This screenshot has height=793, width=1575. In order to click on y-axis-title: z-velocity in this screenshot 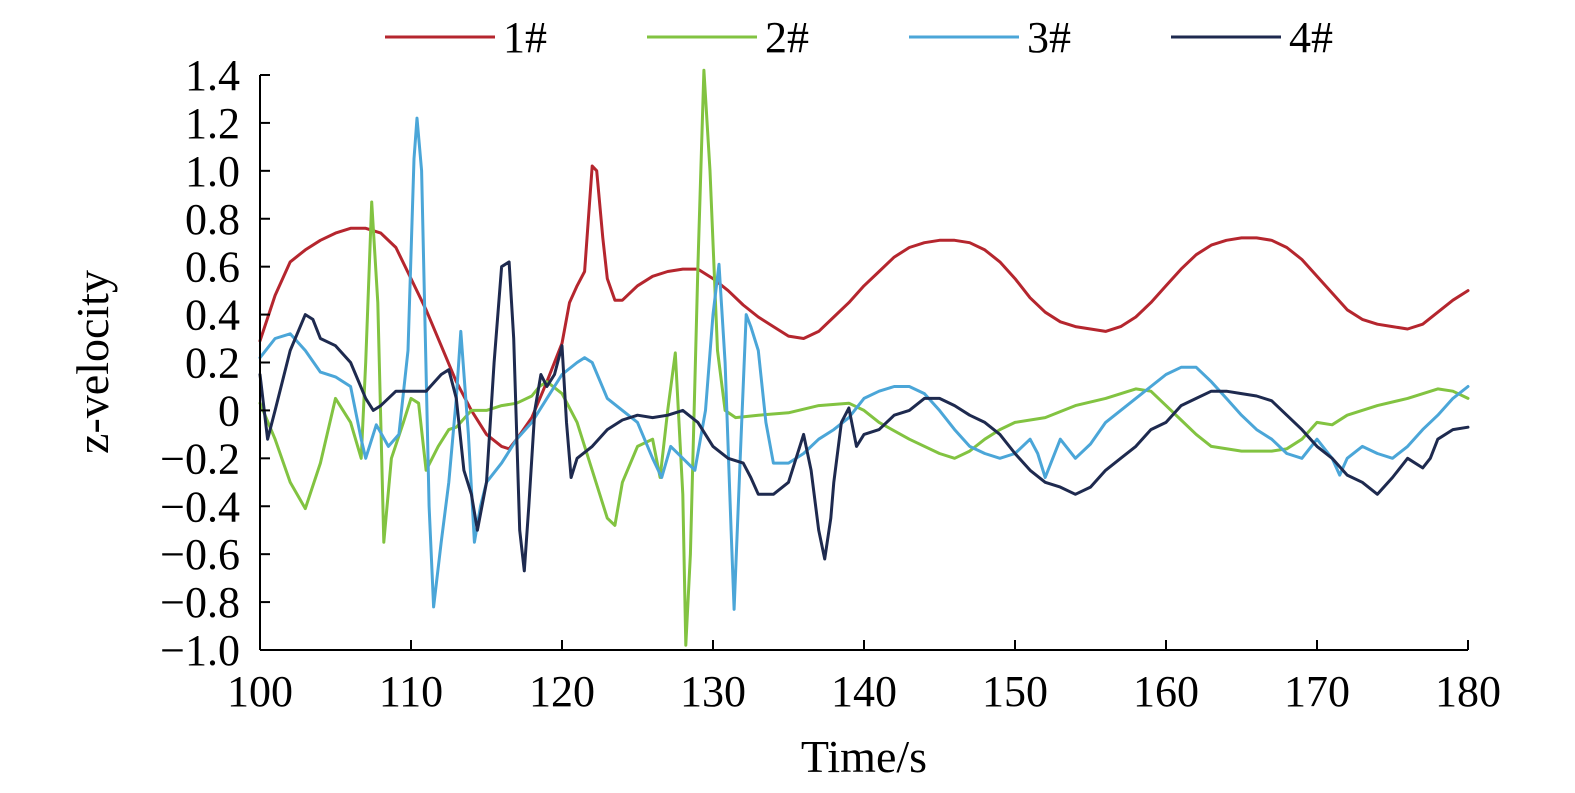, I will do `click(92, 362)`.